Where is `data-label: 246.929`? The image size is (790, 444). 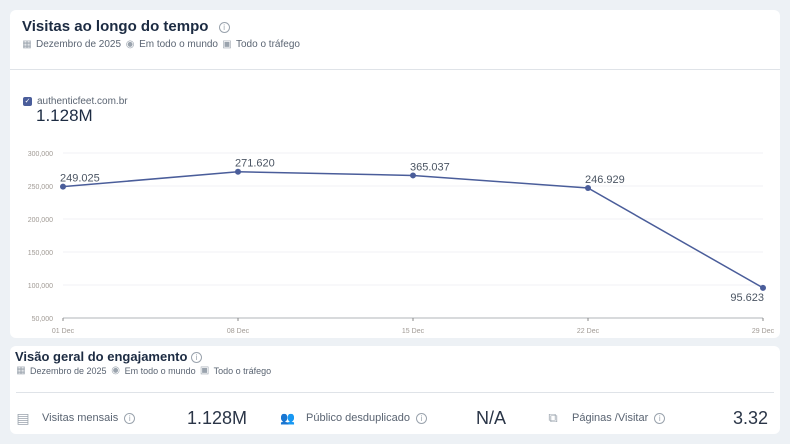 data-label: 246.929 is located at coordinates (605, 180).